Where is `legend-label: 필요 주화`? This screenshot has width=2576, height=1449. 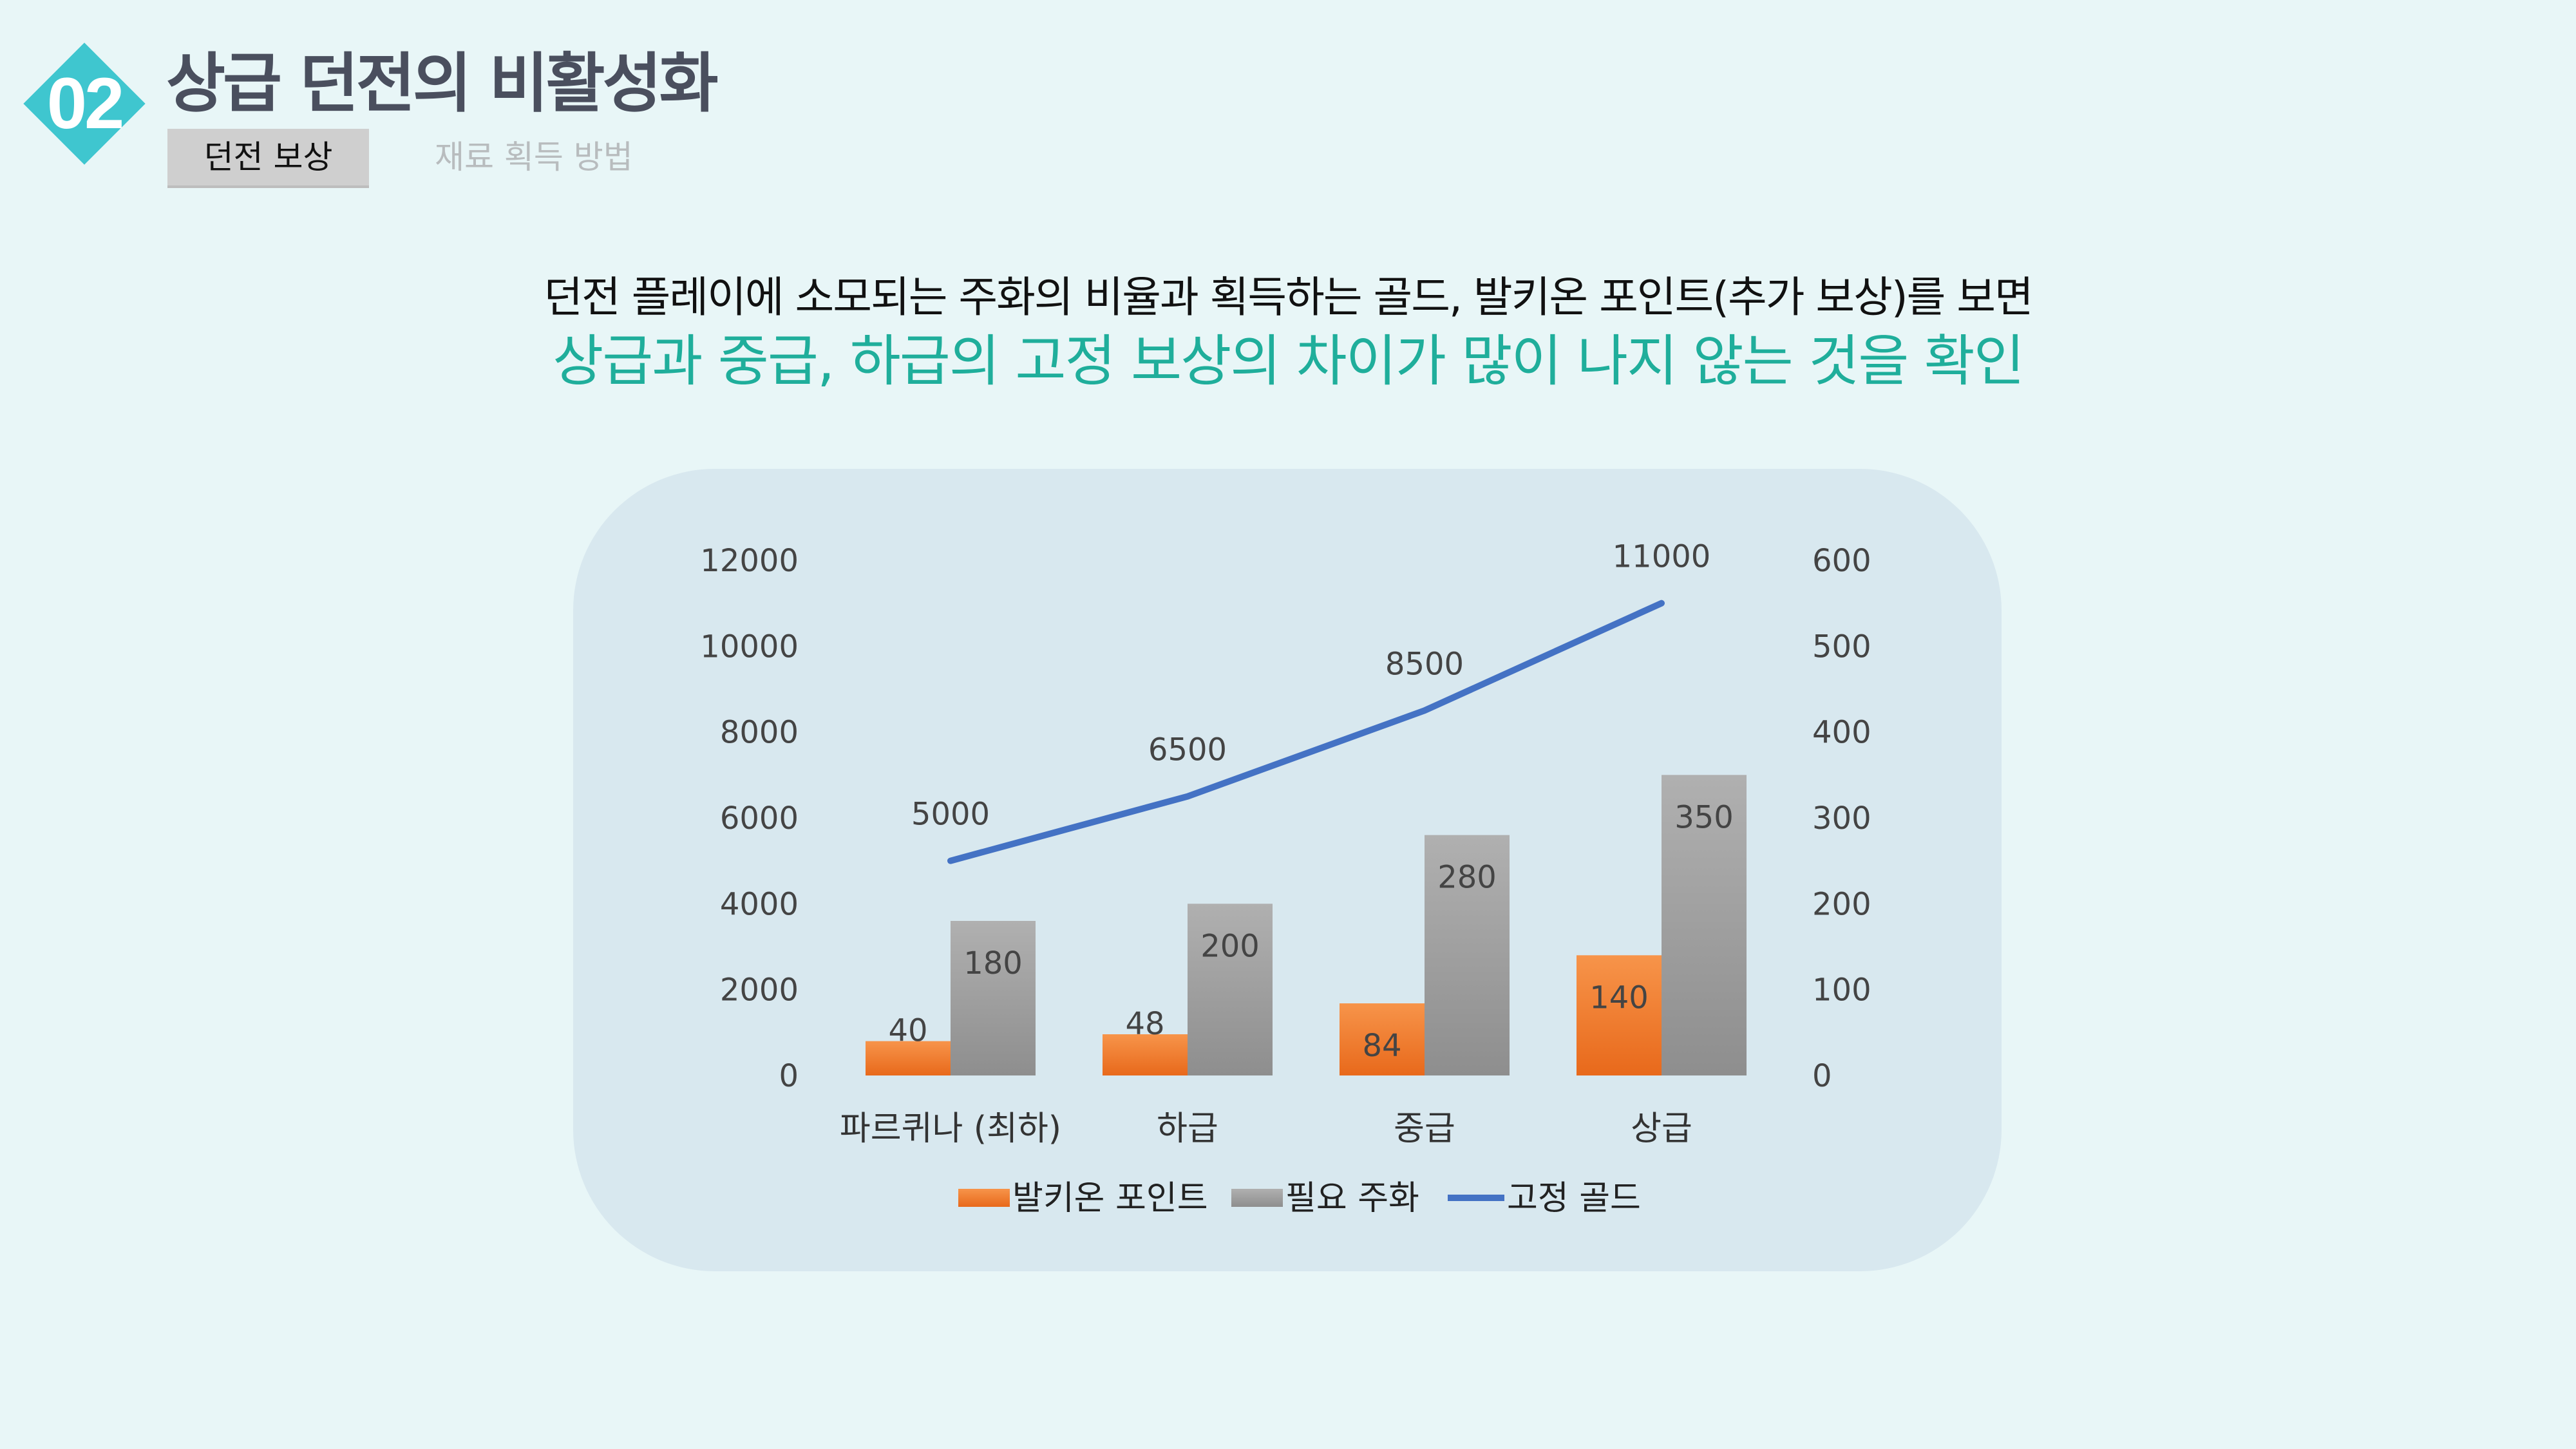
legend-label: 필요 주화 is located at coordinates (1352, 1198).